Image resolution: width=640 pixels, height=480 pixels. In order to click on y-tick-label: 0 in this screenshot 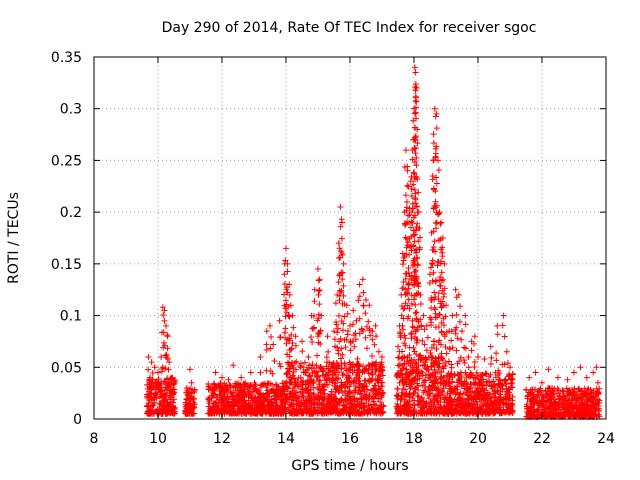, I will do `click(77, 420)`.